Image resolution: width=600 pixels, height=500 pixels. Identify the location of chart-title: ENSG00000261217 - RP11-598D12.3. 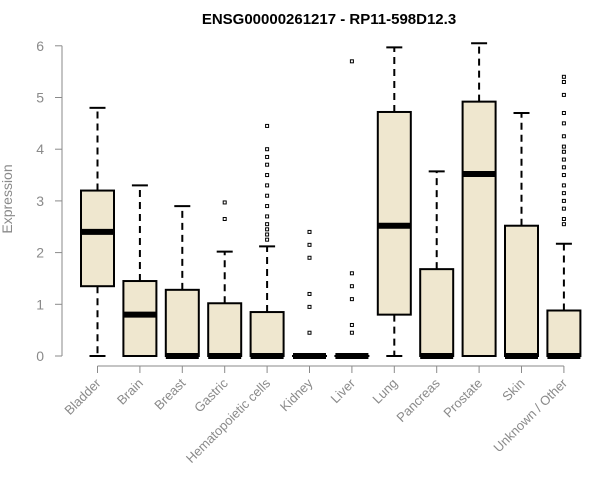
(329, 19).